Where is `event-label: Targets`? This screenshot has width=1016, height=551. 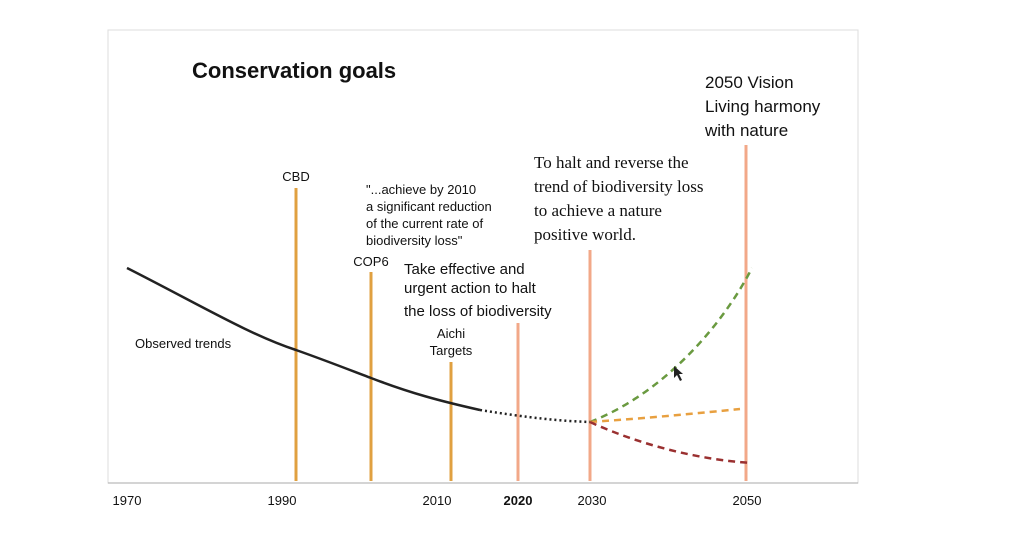 event-label: Targets is located at coordinates (451, 350).